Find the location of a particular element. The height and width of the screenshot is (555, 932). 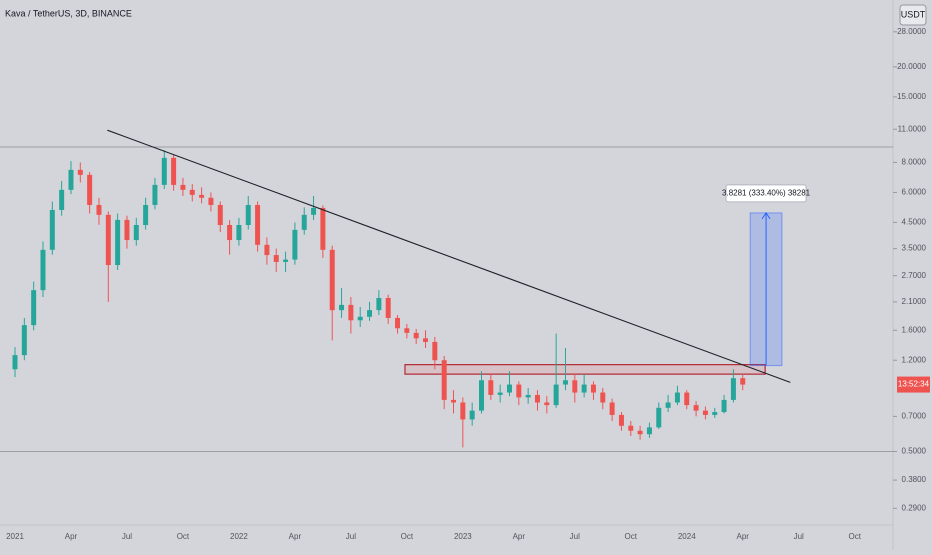

y-tick-label: 6.0000 is located at coordinates (914, 192).